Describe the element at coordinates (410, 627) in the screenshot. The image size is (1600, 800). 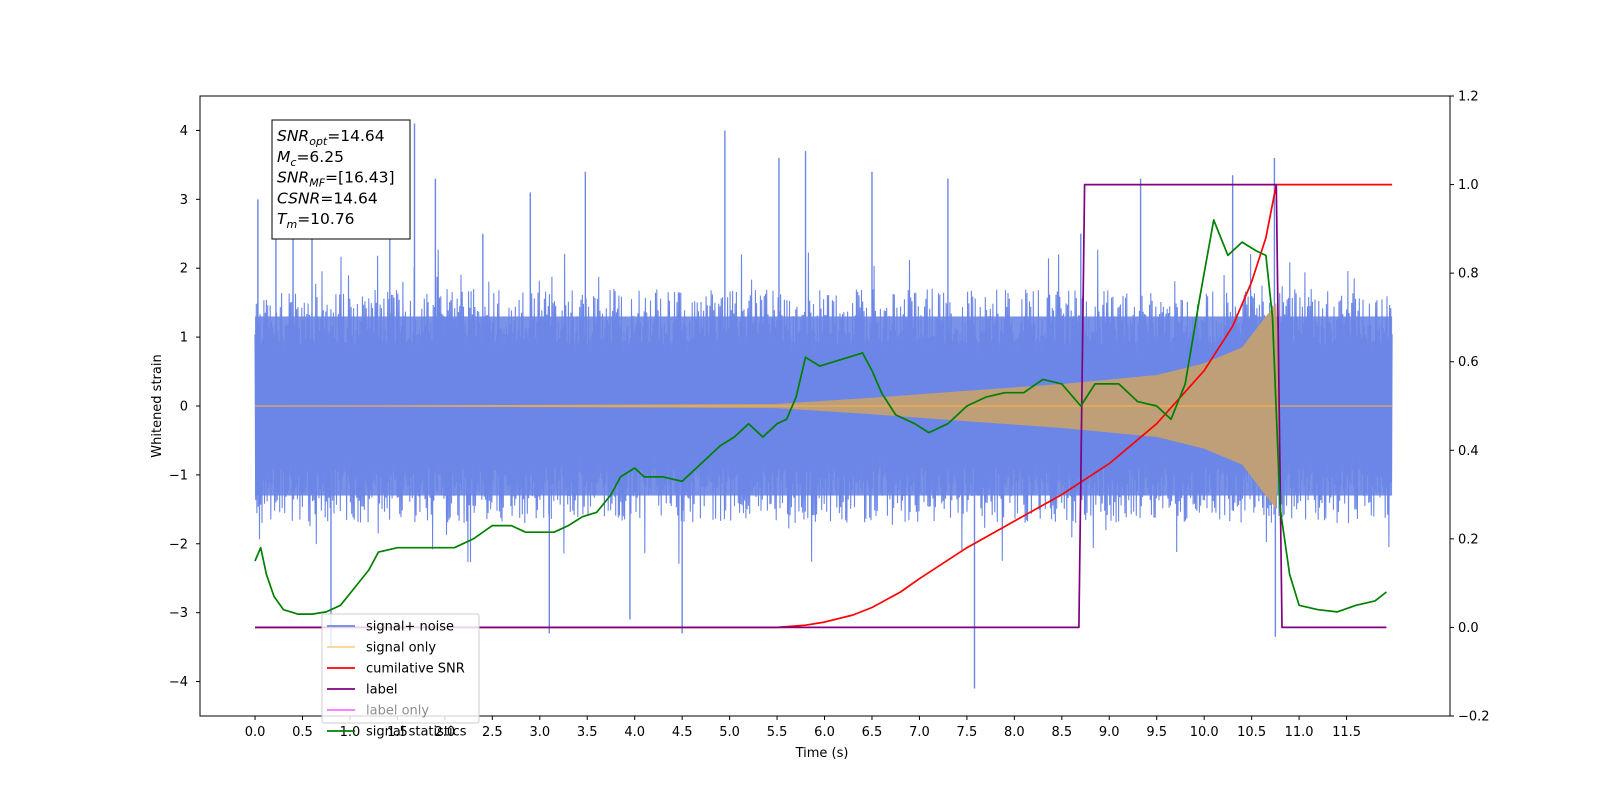
I see `legend-label: signal+ noise` at that location.